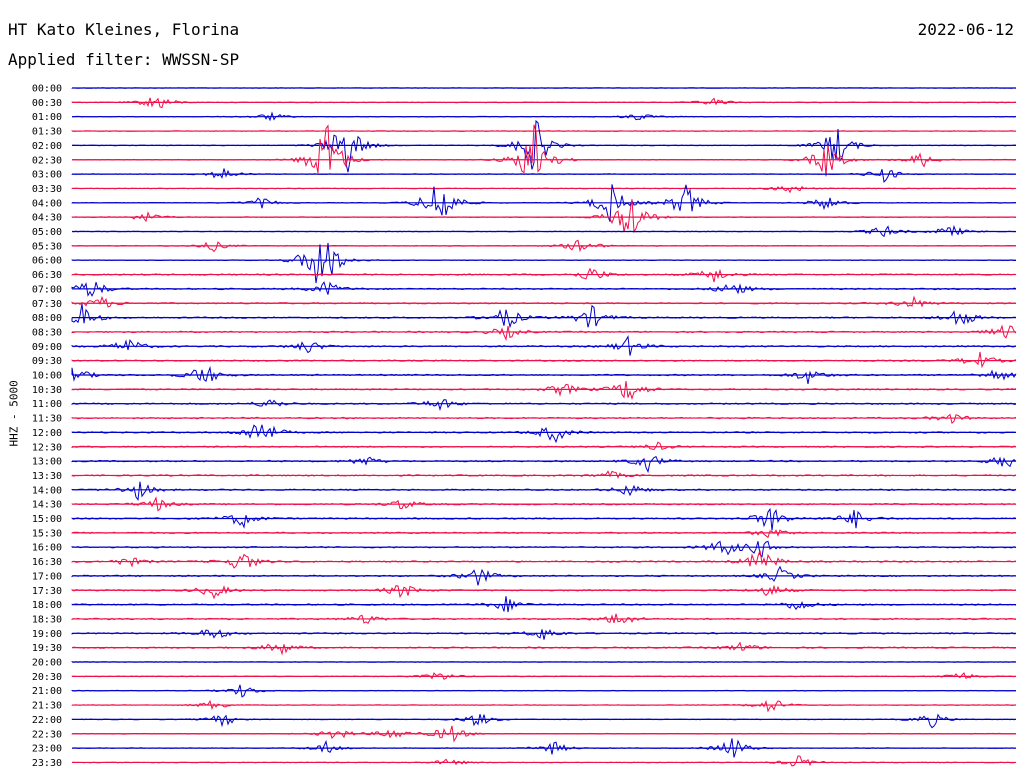 The image size is (1024, 780). I want to click on time-label-1230: 12:30, so click(47, 447).